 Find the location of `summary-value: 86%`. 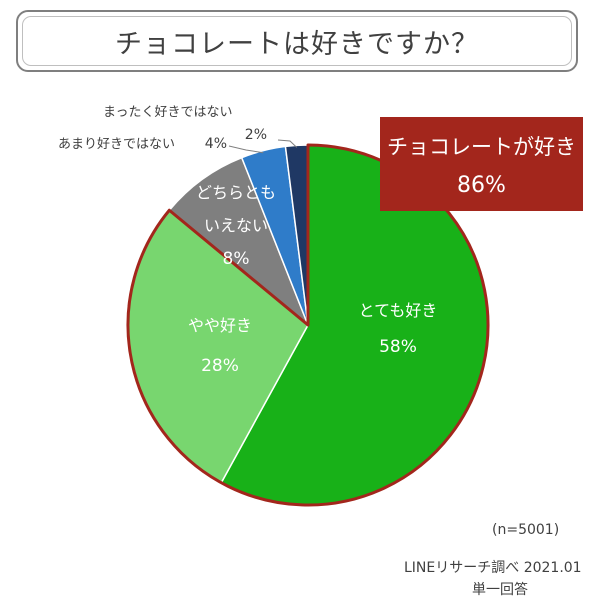

summary-value: 86% is located at coordinates (481, 185).